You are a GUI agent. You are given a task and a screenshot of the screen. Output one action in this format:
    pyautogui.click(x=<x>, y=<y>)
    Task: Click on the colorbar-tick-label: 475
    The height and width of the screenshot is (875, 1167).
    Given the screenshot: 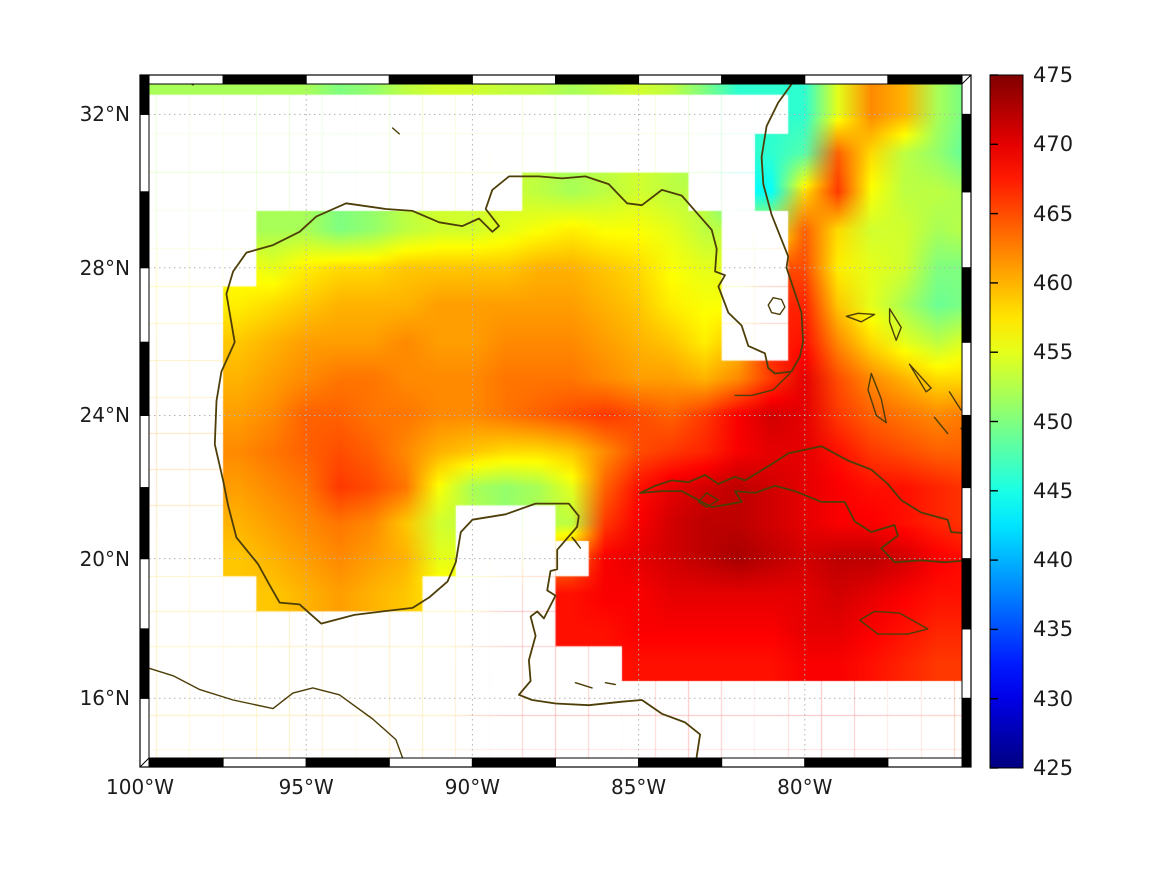 What is the action you would take?
    pyautogui.click(x=1053, y=75)
    